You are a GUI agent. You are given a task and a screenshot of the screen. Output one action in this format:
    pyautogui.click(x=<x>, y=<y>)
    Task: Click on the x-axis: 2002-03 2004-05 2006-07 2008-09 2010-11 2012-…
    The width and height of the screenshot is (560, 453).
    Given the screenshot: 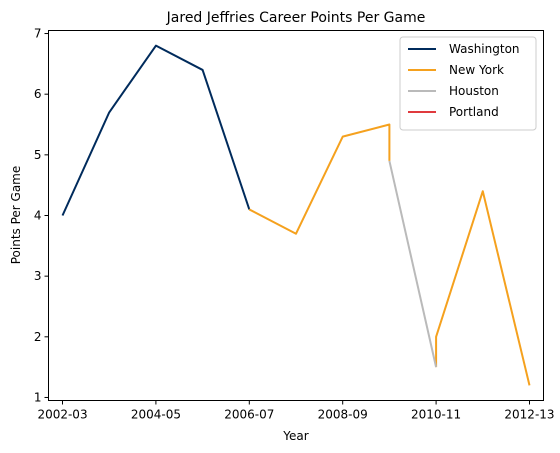 What is the action you would take?
    pyautogui.click(x=296, y=411)
    